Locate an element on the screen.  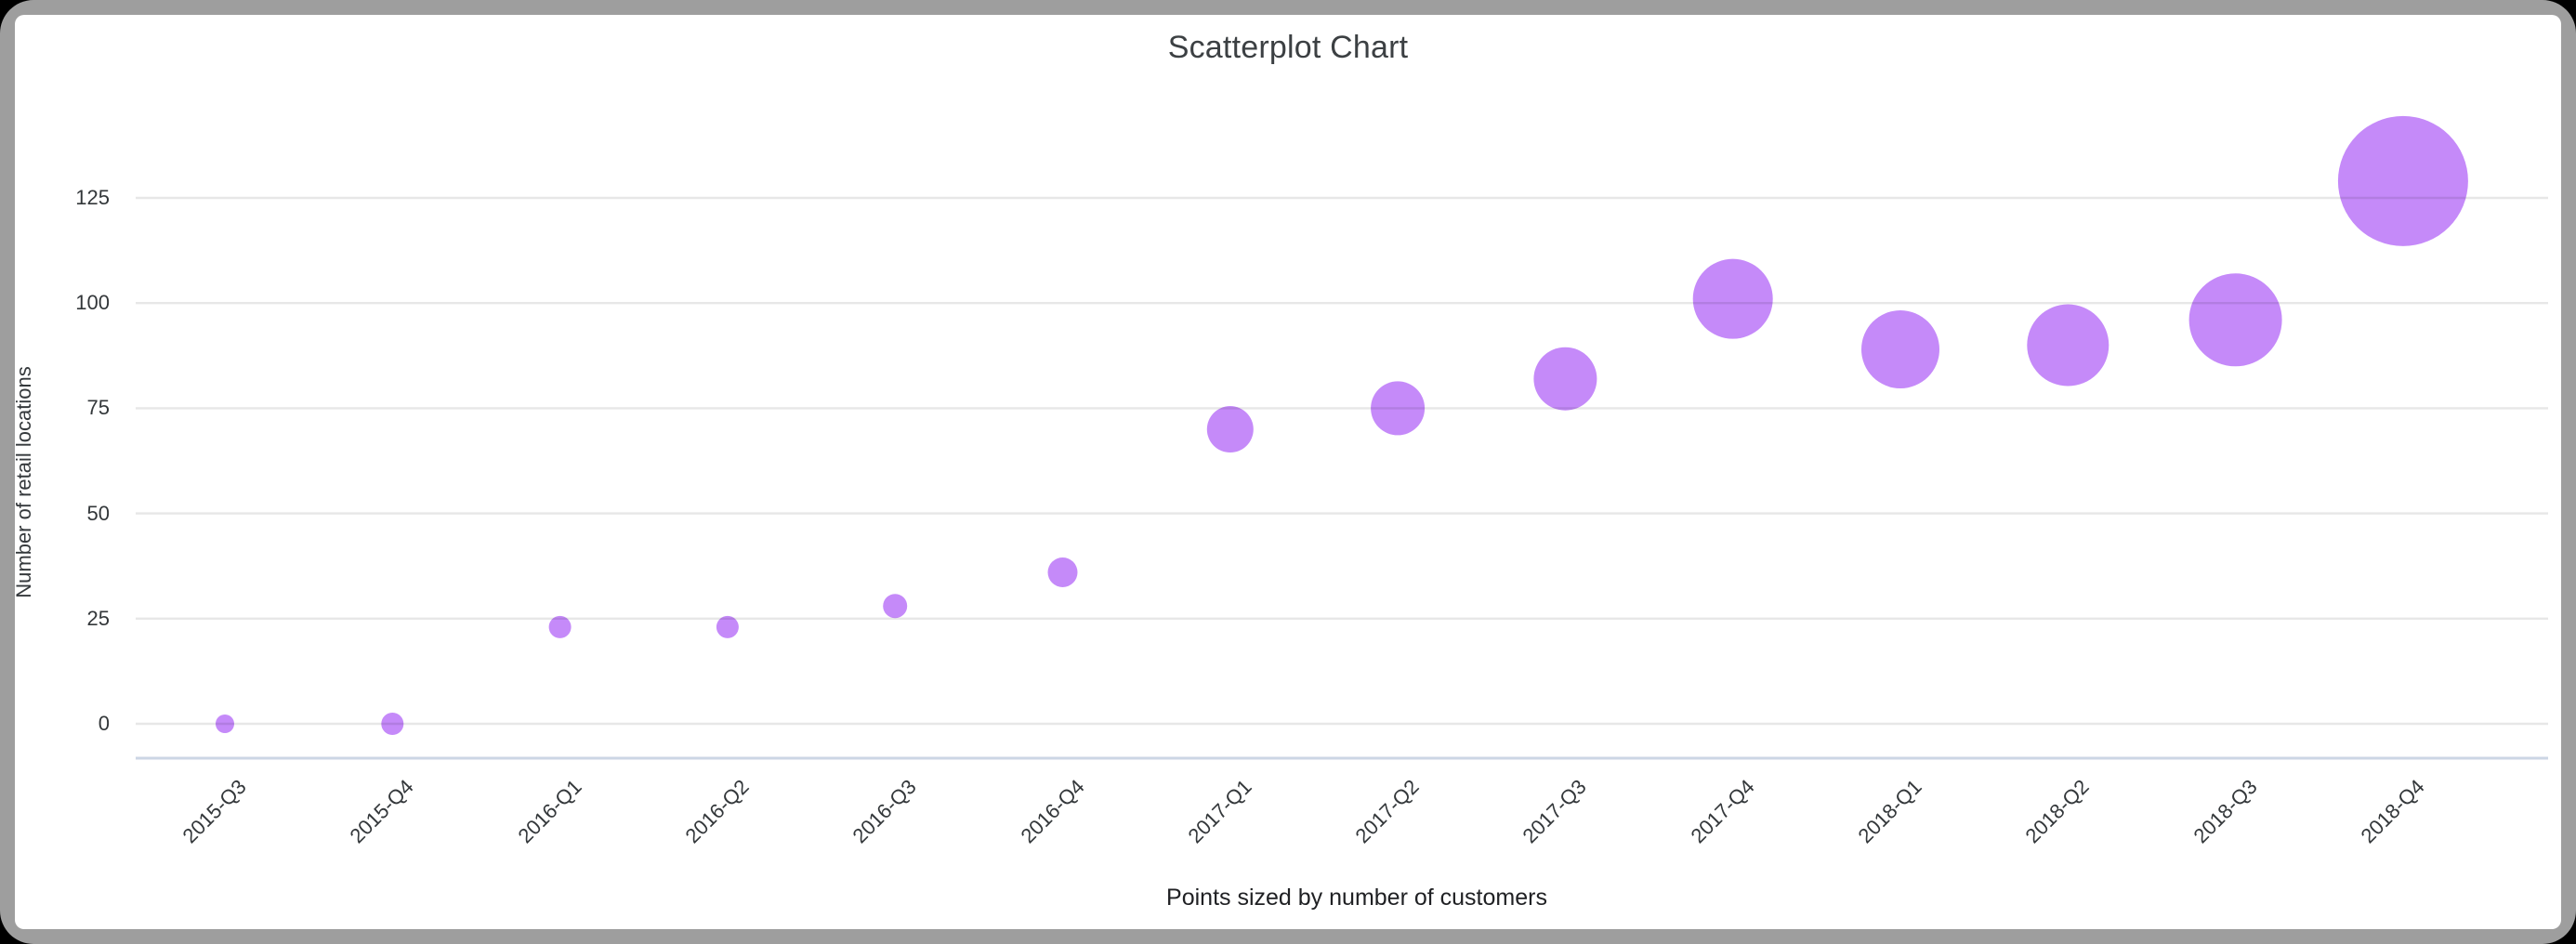
axis-caption: Points sized by number of customers is located at coordinates (1356, 898).